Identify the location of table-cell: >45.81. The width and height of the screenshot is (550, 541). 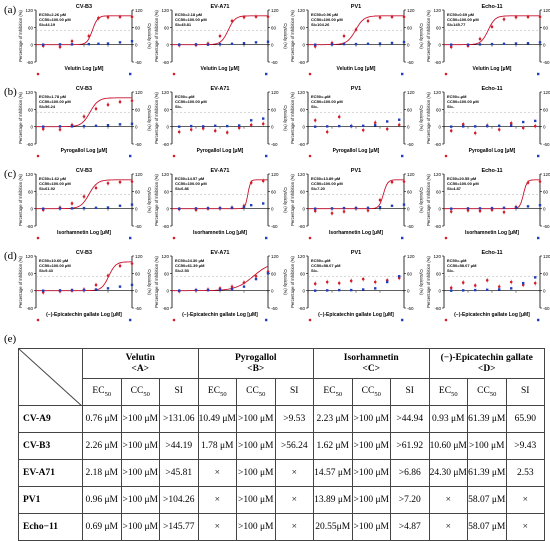
(179, 473).